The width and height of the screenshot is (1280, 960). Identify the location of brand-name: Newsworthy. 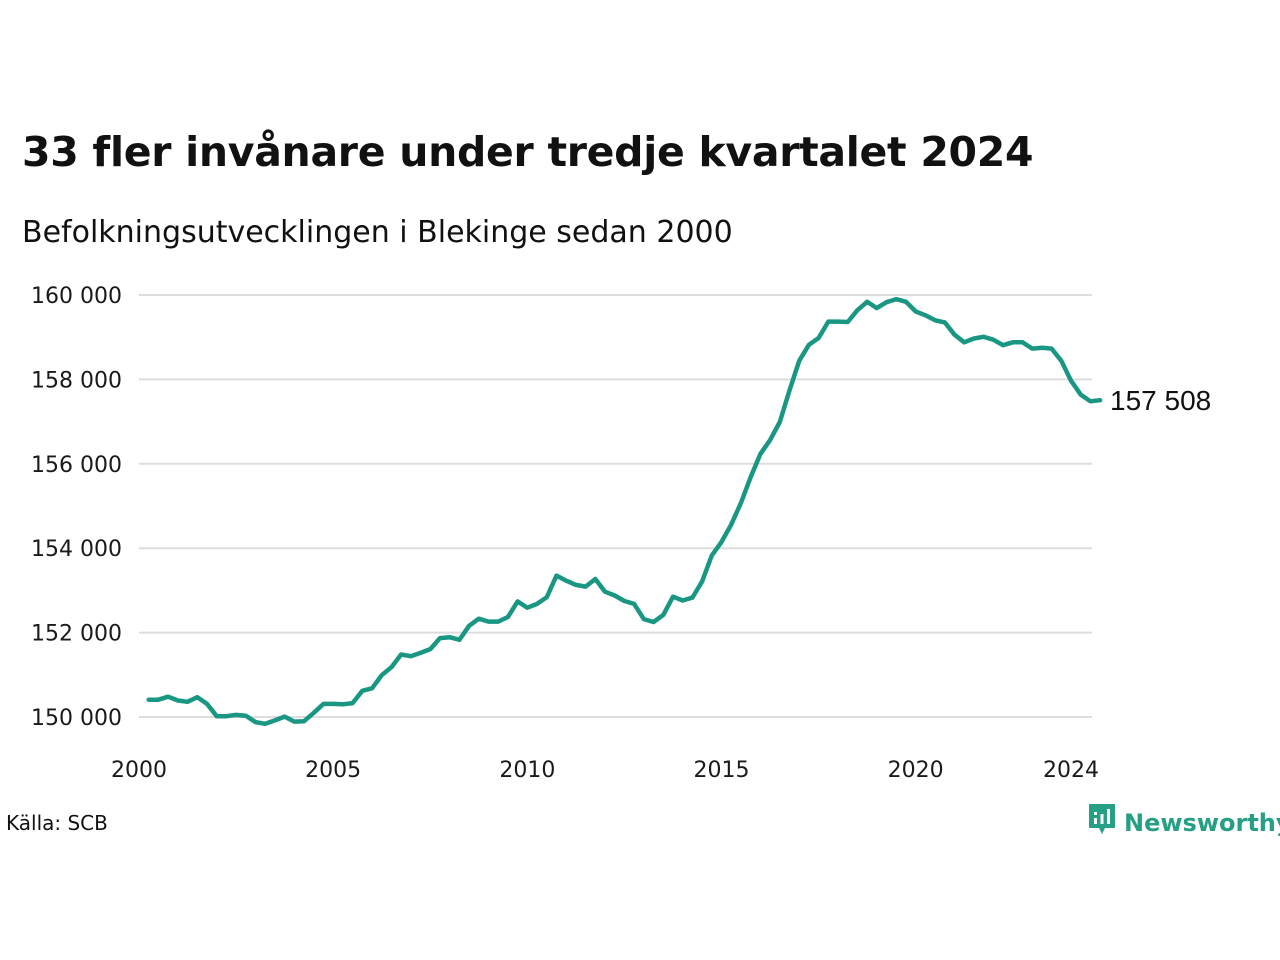
(1202, 822).